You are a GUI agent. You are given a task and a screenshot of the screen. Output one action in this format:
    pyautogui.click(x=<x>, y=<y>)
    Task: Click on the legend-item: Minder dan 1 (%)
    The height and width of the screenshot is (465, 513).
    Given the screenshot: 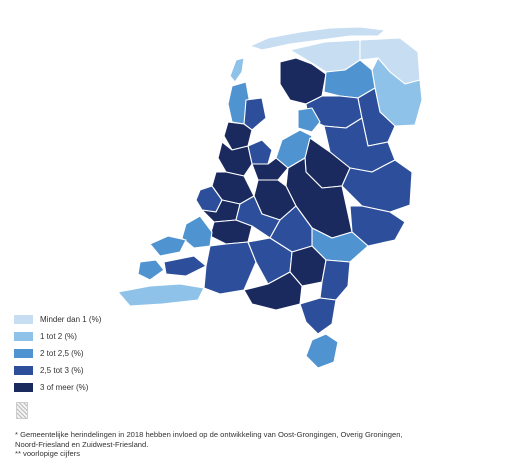 What is the action you would take?
    pyautogui.click(x=57, y=319)
    